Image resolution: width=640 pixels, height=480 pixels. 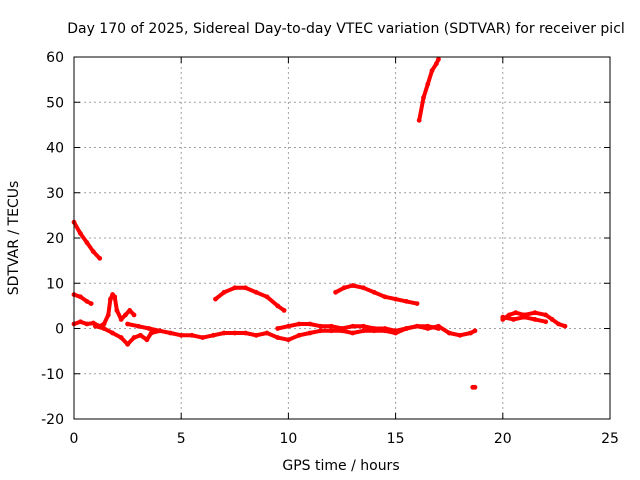 What do you see at coordinates (340, 466) in the screenshot?
I see `x-axis-label: GPS time / hours` at bounding box center [340, 466].